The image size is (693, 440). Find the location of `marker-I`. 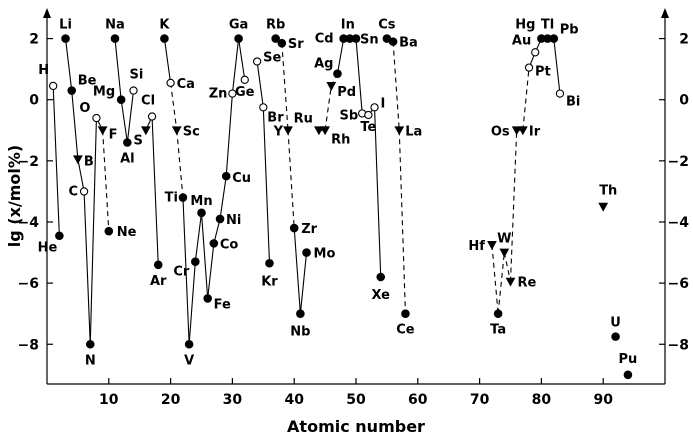

marker-I is located at coordinates (374, 107).